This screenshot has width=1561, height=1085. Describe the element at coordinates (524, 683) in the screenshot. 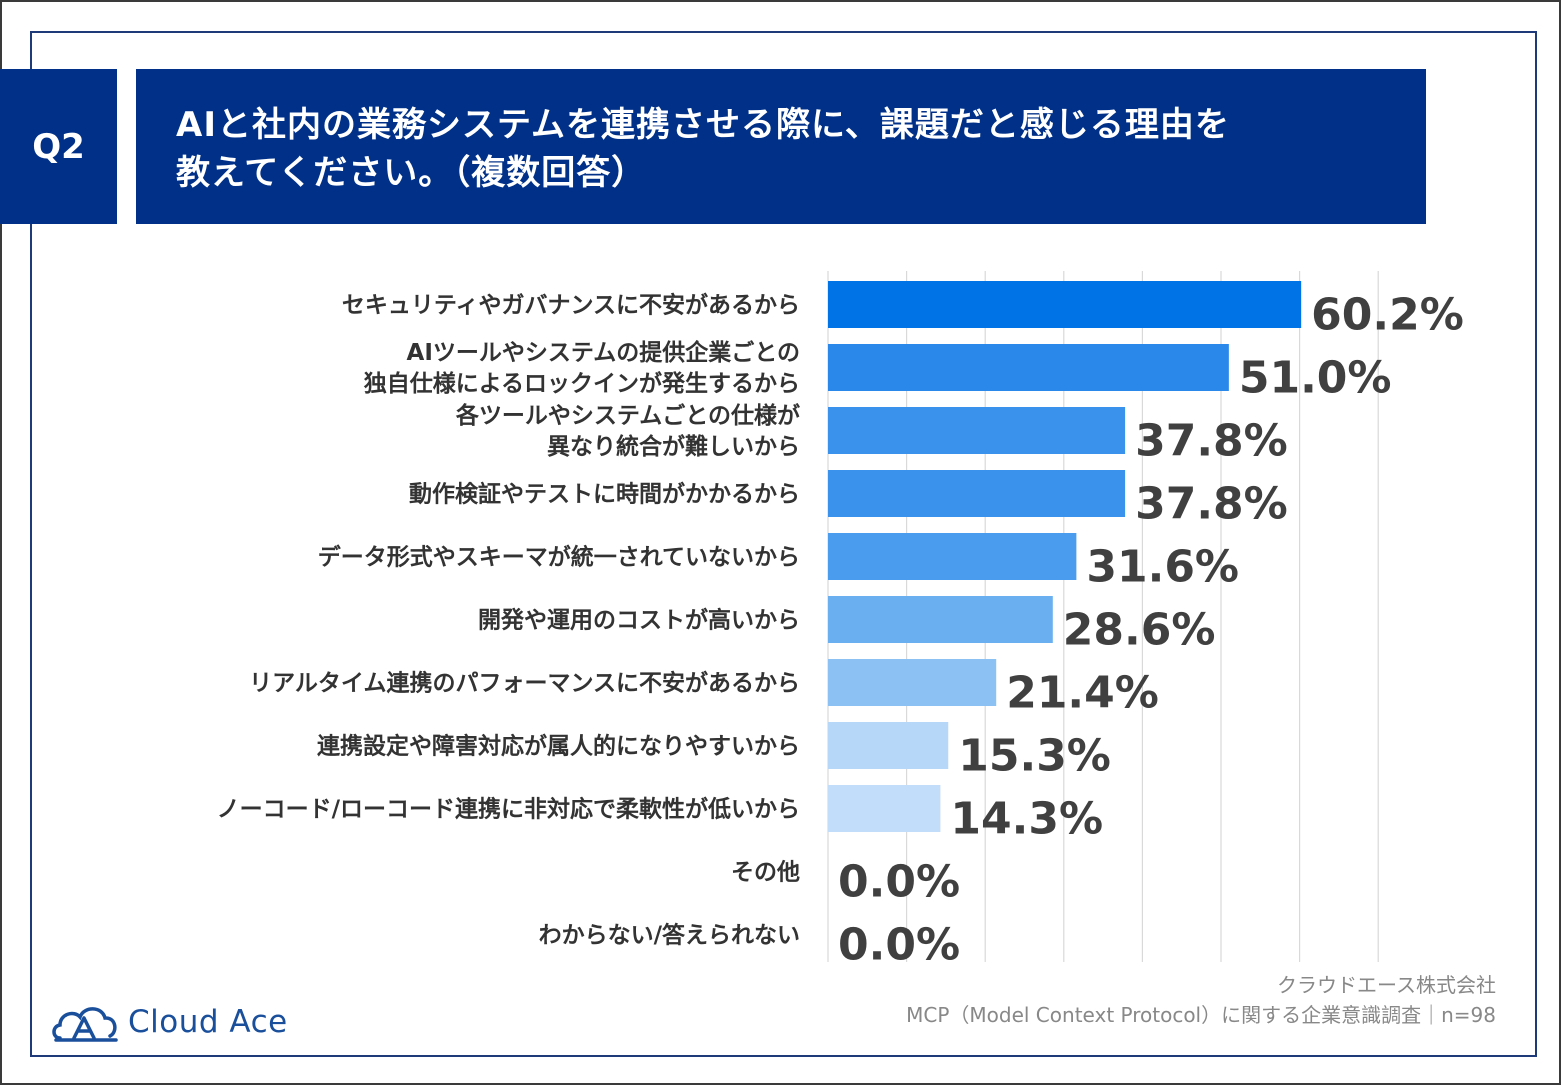

I see `category-label: リアルタイム連携のパフォーマンスに不安があるから` at that location.